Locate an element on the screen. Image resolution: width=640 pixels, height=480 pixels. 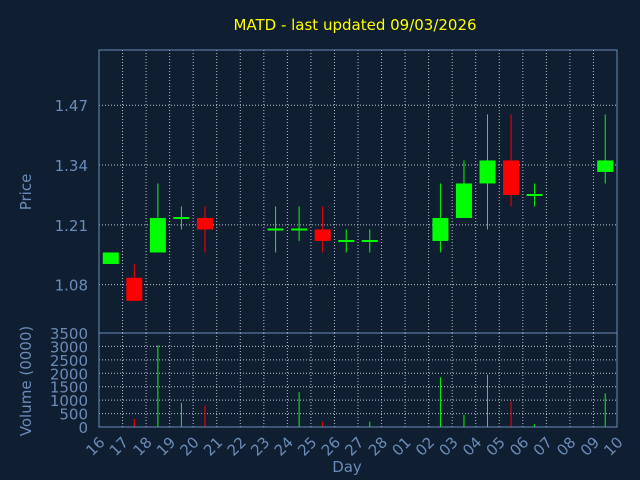
price-tick-label: 1.21 is located at coordinates (71, 226).